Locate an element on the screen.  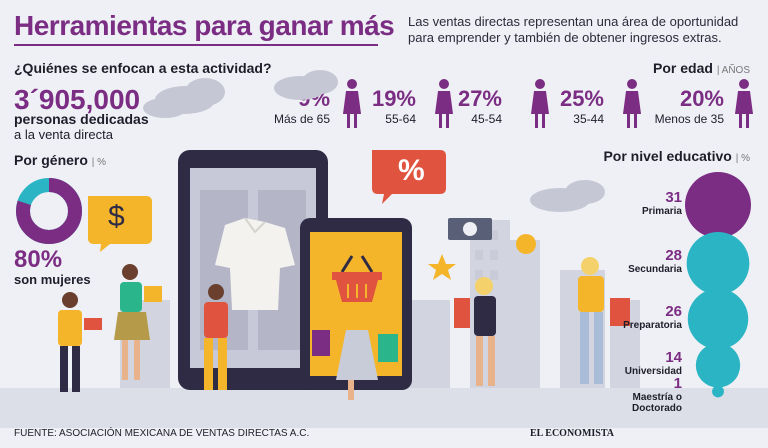
age-label: 45-54 is located at coordinates (486, 119).